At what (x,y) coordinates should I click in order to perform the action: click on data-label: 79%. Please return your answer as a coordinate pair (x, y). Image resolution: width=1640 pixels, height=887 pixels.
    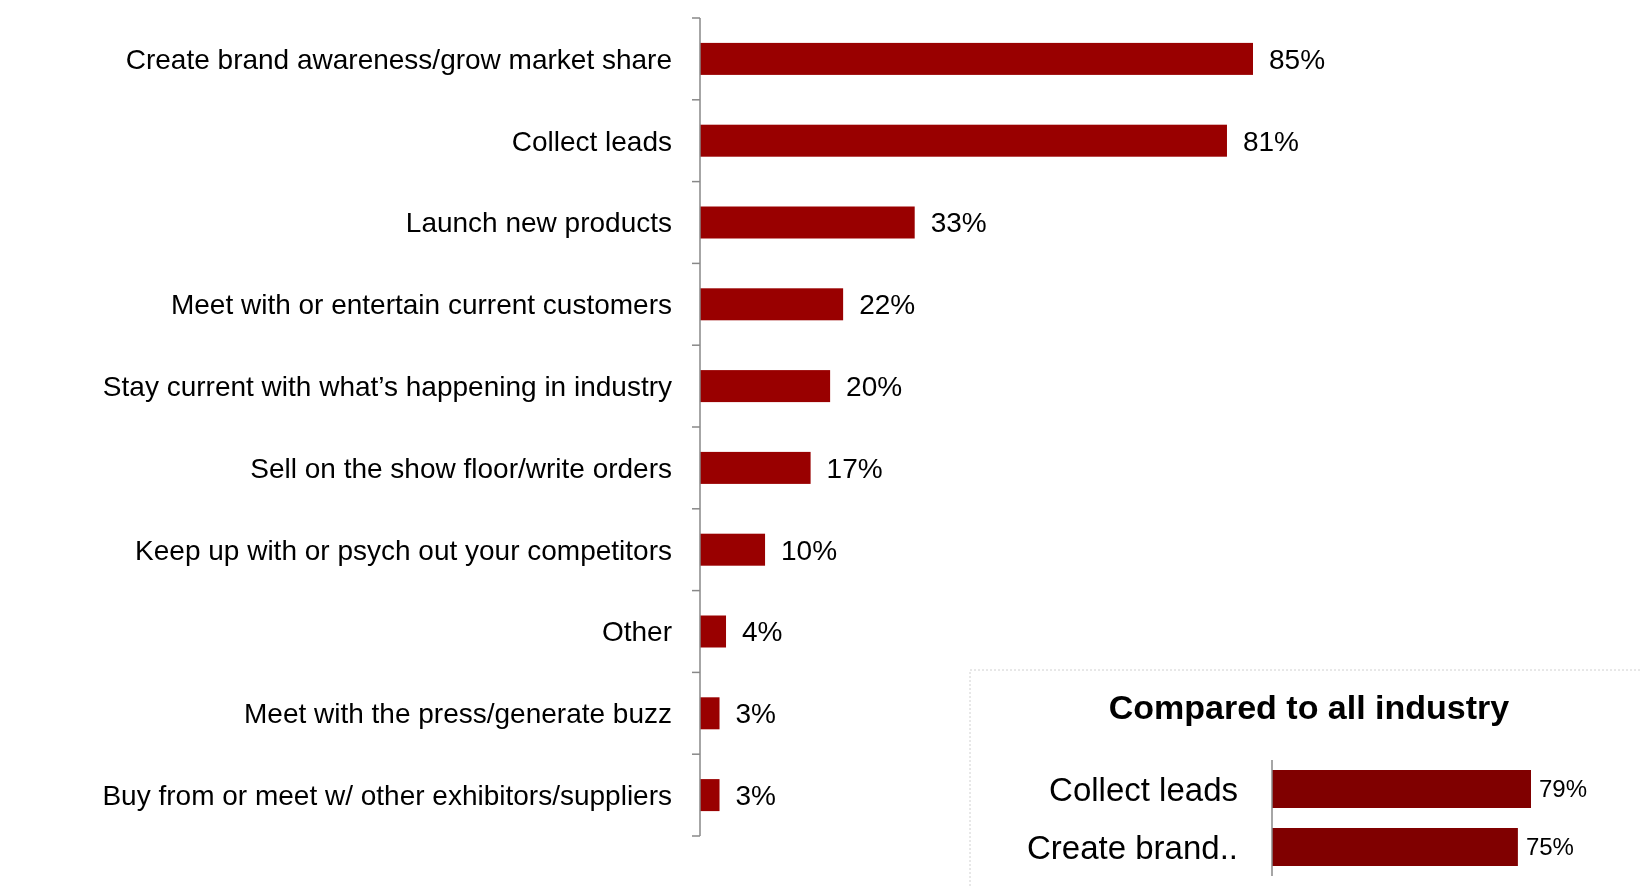
    Looking at the image, I should click on (1563, 789).